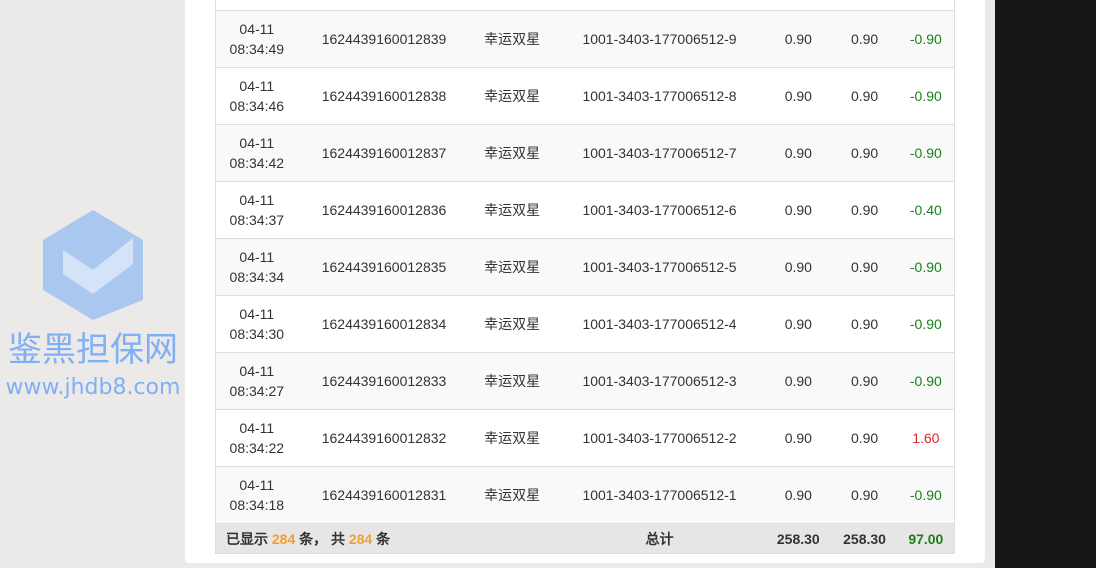 The width and height of the screenshot is (1096, 568). I want to click on time-cell: 04-11 08:34:27, so click(256, 381).